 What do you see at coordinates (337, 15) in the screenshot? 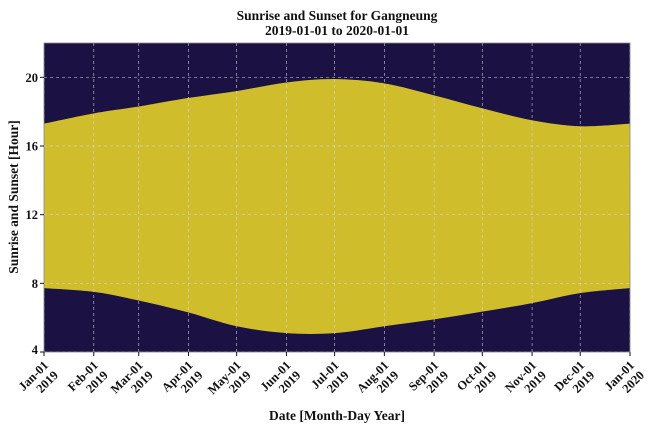
I see `chart-title: Sunrise and Sunset for Gangneung` at bounding box center [337, 15].